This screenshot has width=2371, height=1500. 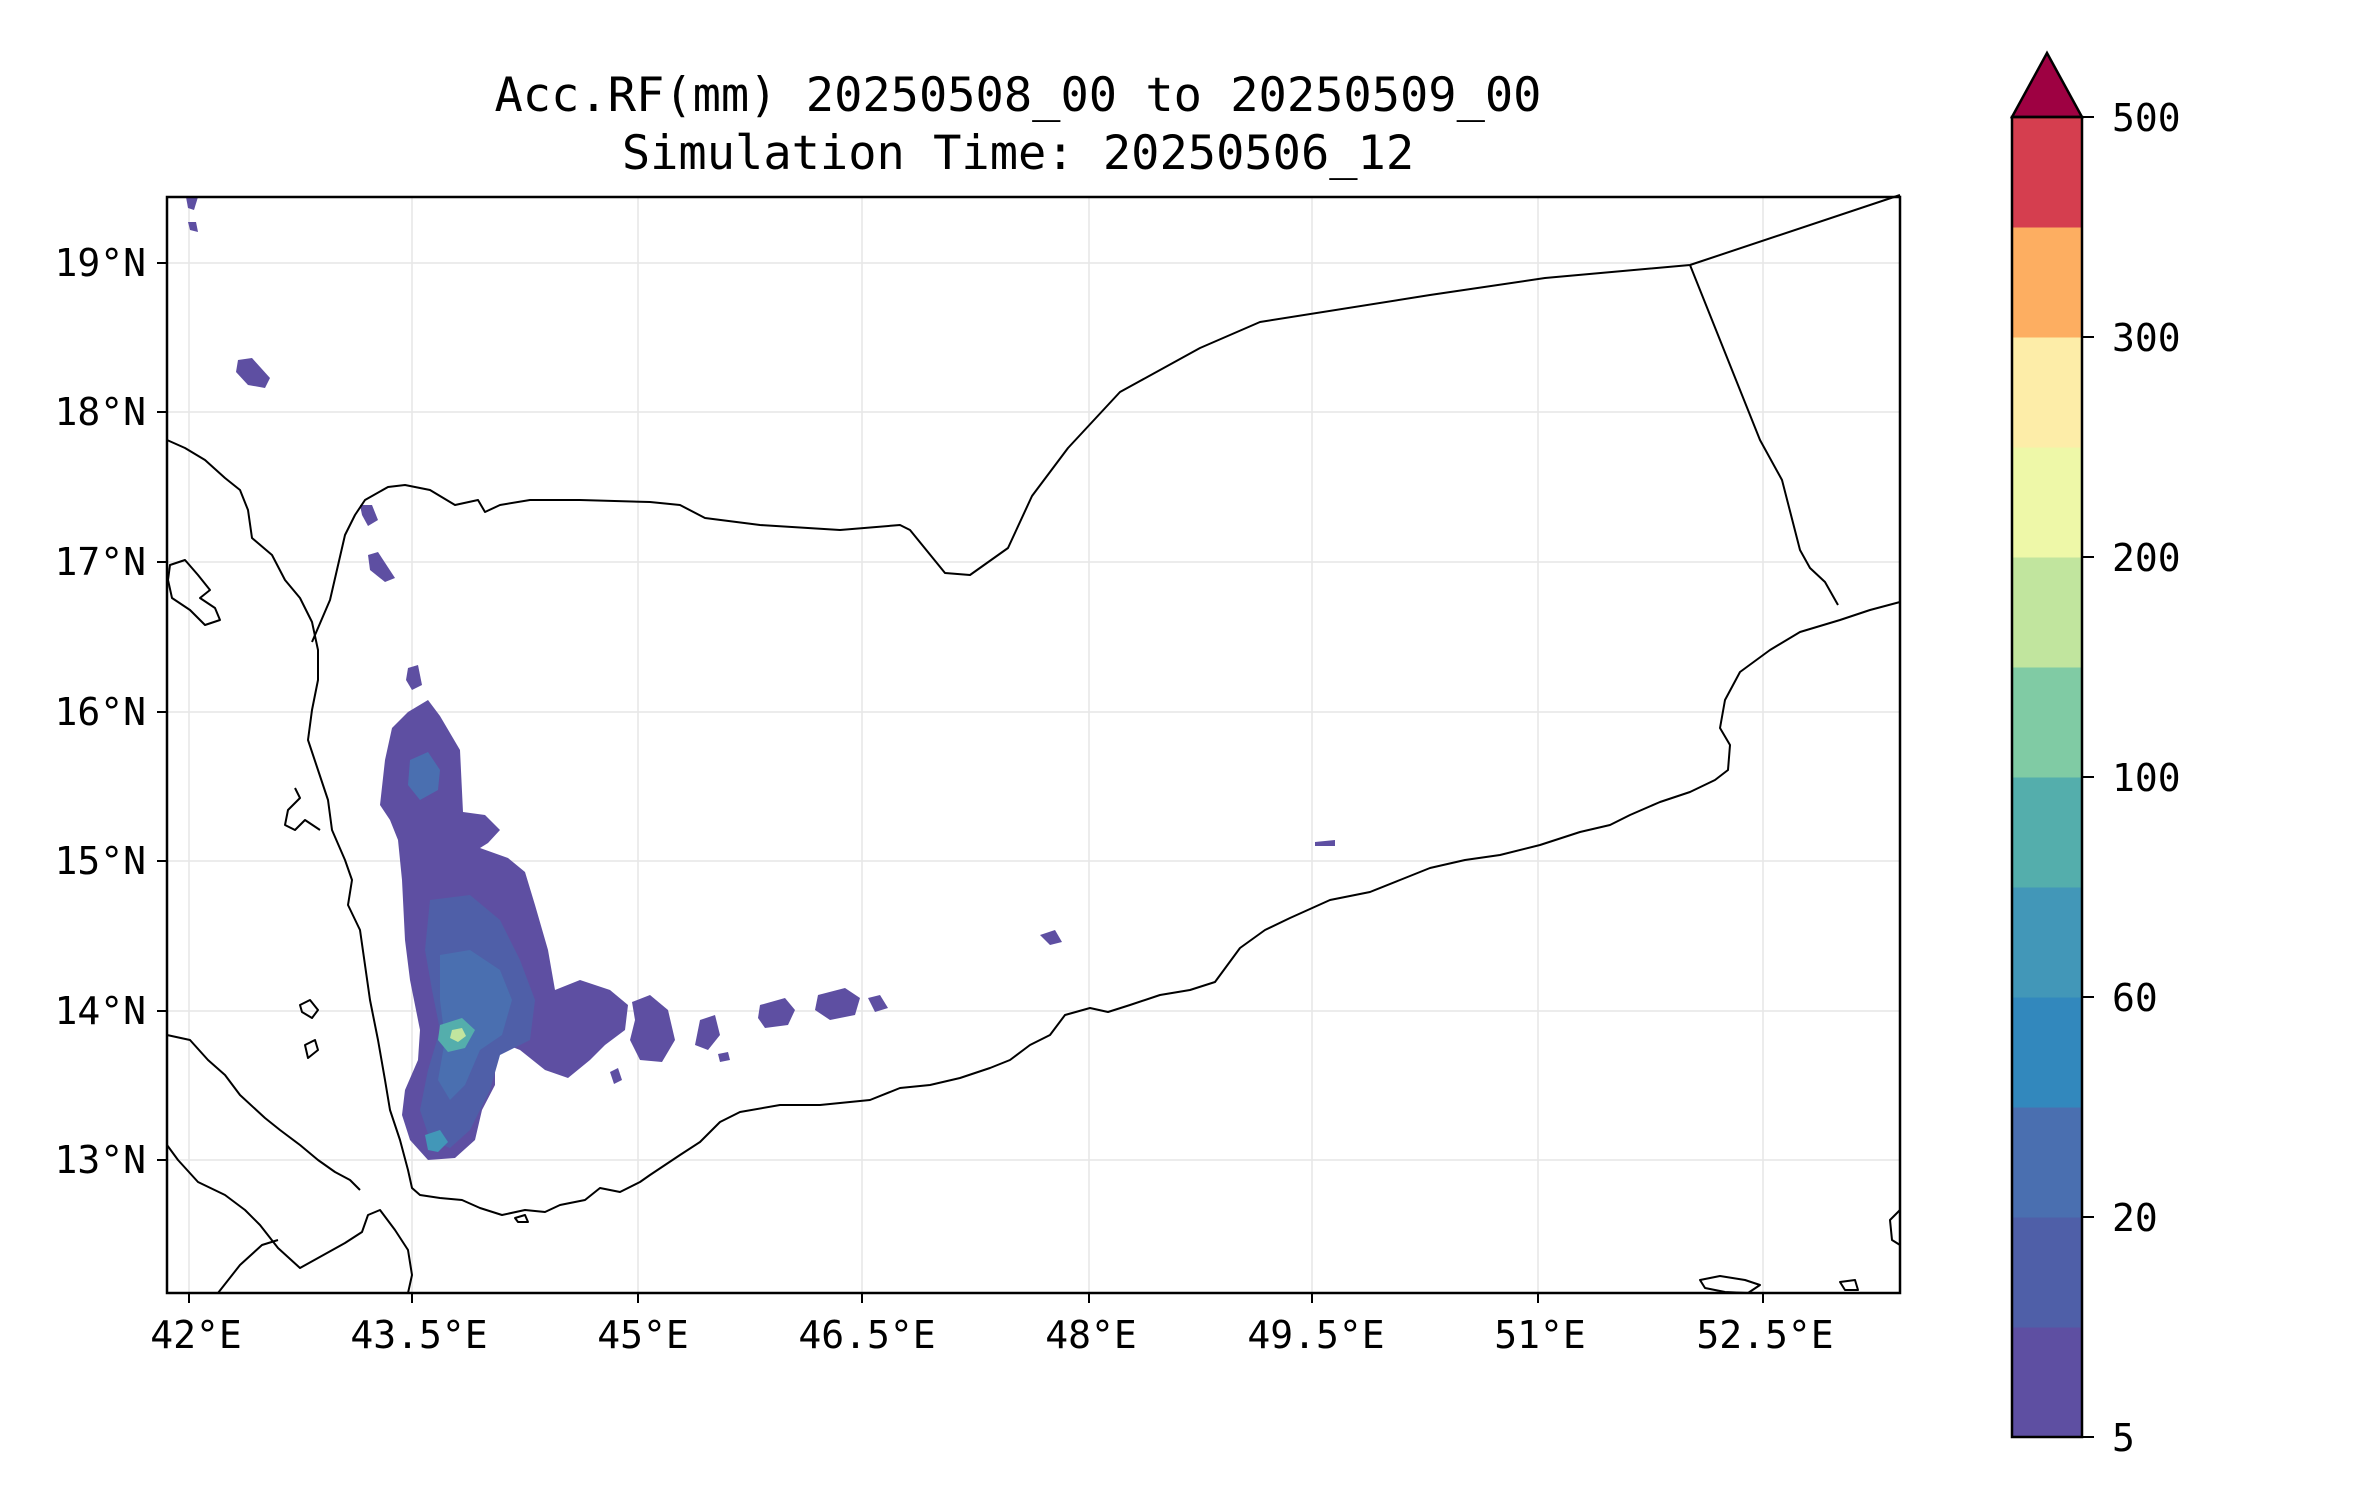 What do you see at coordinates (2095, 755) in the screenshot?
I see `colorbar: 500 300 200 100 60 20 5` at bounding box center [2095, 755].